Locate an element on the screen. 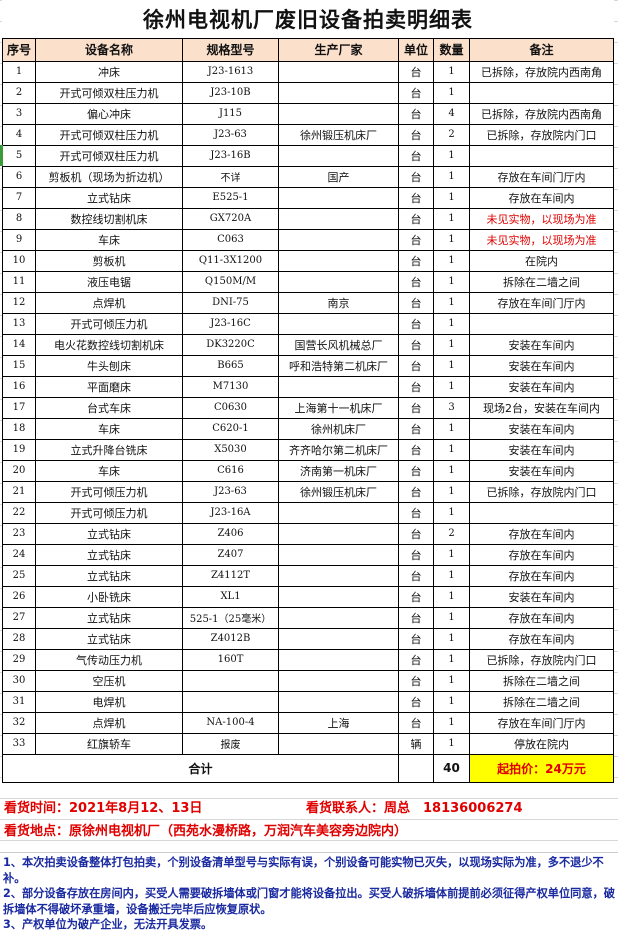  model-cell: J23-10B is located at coordinates (230, 92).